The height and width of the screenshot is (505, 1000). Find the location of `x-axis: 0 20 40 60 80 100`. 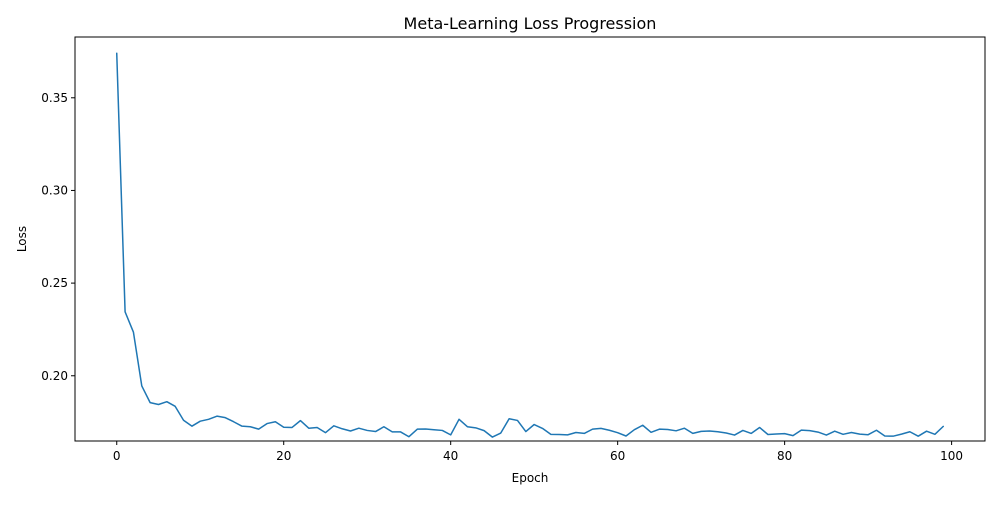

x-axis: 0 20 40 60 80 100 is located at coordinates (538, 452).